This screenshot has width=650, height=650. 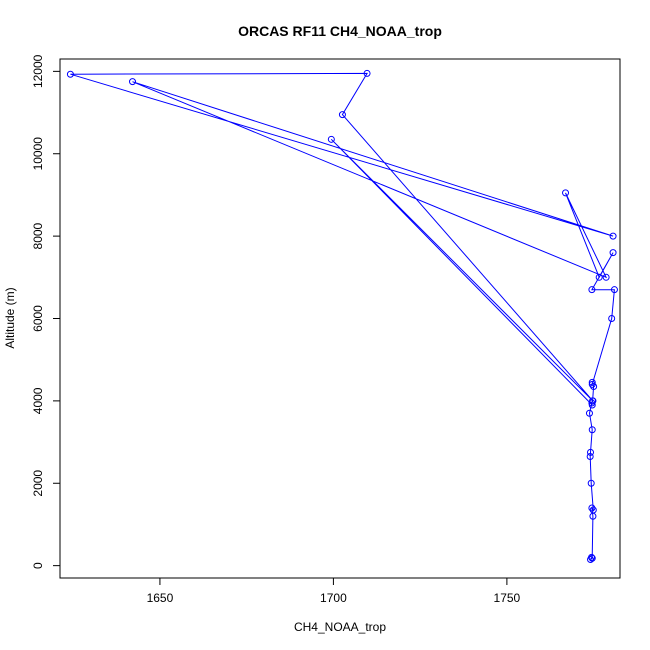 What do you see at coordinates (38, 565) in the screenshot?
I see `y-tick-label: 0` at bounding box center [38, 565].